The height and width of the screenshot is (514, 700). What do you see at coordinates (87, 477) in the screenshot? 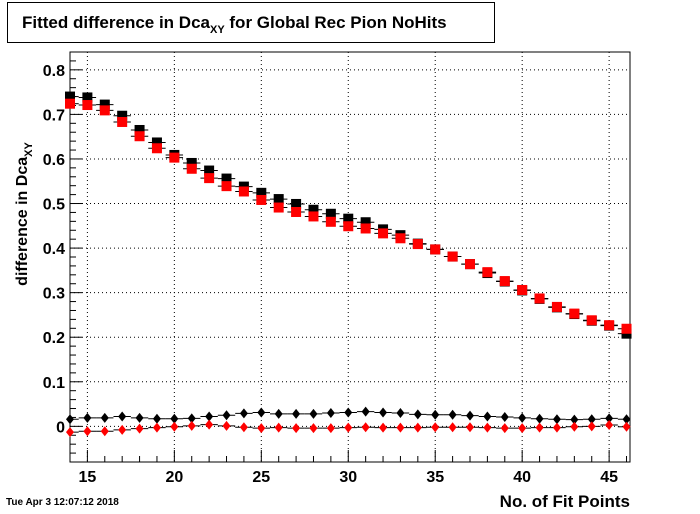
I see `x-tick-label: 15` at bounding box center [87, 477].